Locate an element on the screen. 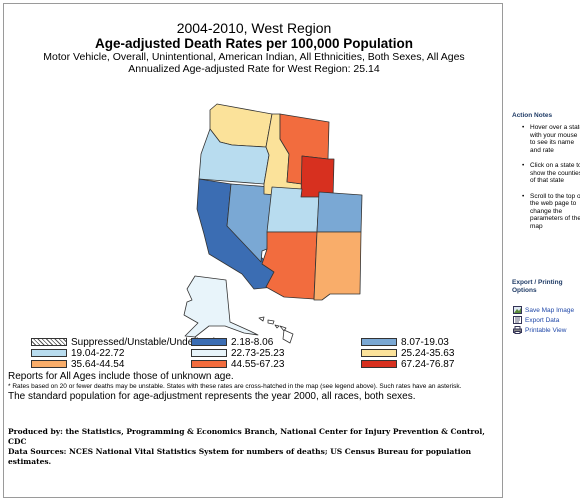  legend-label: 8.07-19.03 is located at coordinates (425, 342).